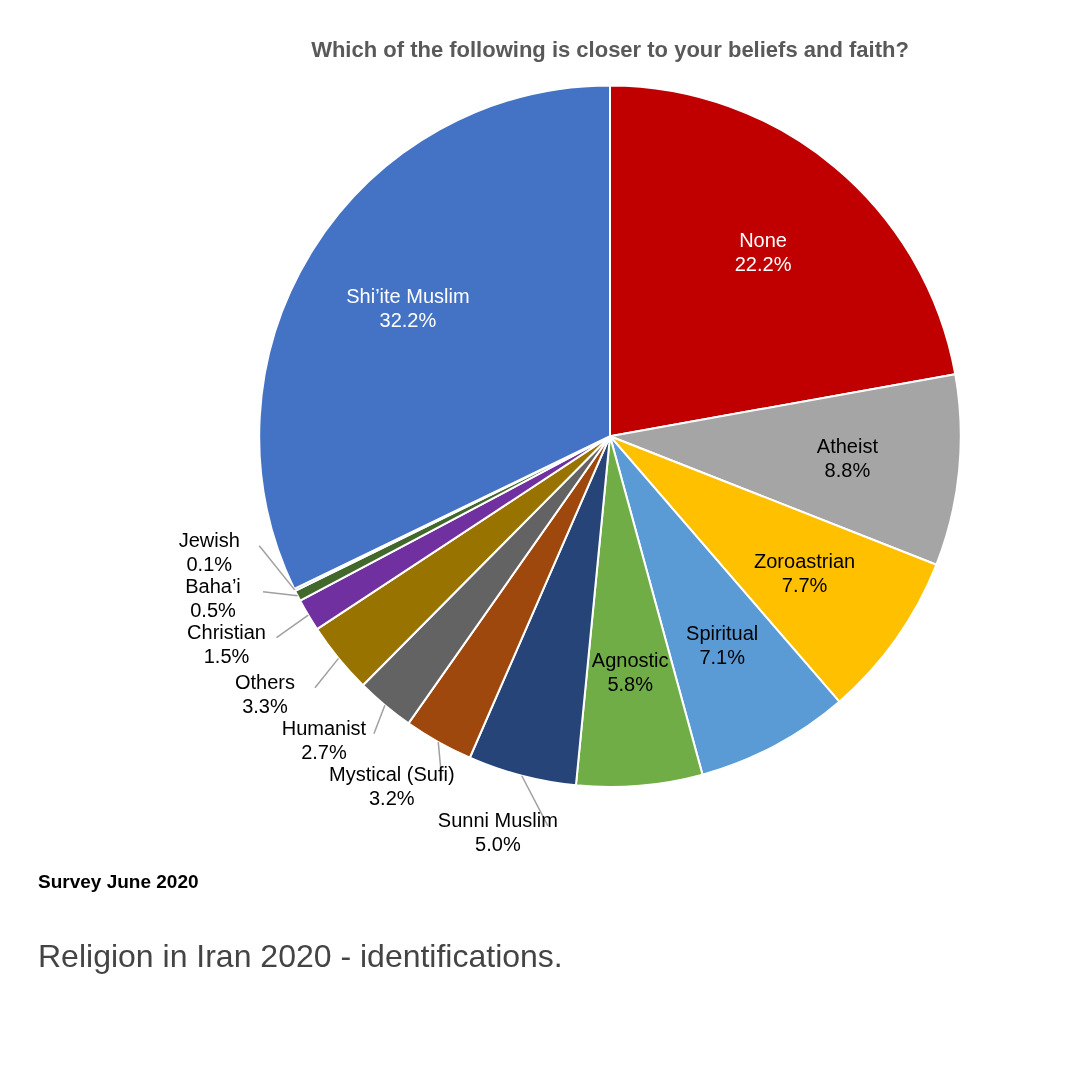  I want to click on slice-label: Humanist, so click(324, 728).